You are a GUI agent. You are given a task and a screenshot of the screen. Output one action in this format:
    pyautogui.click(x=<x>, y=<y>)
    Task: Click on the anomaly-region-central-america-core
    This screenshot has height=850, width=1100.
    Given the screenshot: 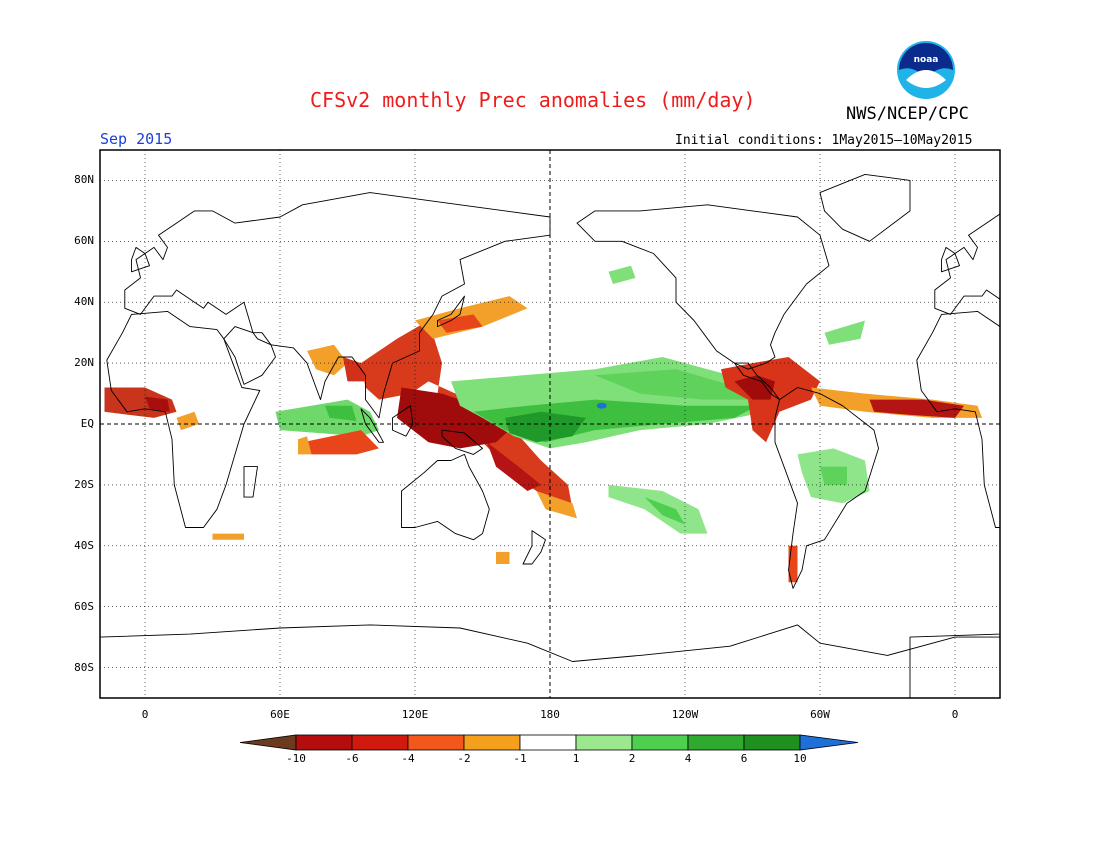 What is the action you would take?
    pyautogui.click(x=754, y=387)
    